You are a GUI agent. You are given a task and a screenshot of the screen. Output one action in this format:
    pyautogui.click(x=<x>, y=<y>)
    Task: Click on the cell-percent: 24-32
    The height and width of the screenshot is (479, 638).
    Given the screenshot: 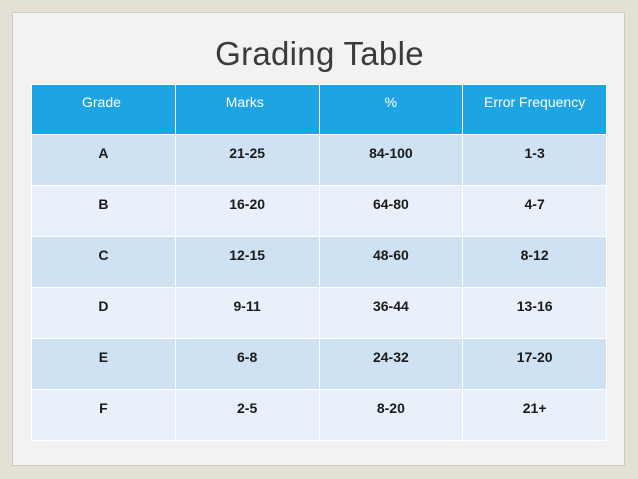 What is the action you would take?
    pyautogui.click(x=391, y=364)
    